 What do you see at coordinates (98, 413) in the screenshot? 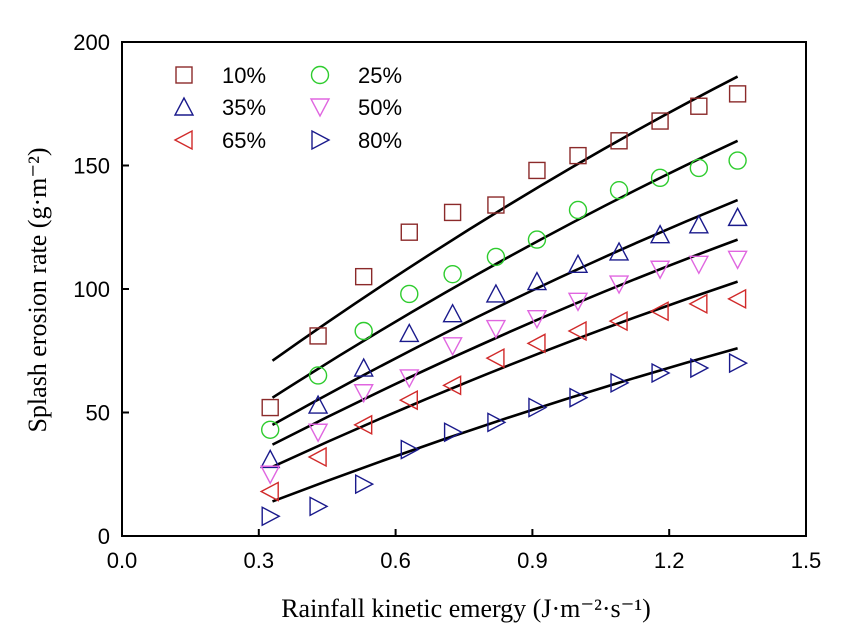
I see `y-tick-label: 50` at bounding box center [98, 413].